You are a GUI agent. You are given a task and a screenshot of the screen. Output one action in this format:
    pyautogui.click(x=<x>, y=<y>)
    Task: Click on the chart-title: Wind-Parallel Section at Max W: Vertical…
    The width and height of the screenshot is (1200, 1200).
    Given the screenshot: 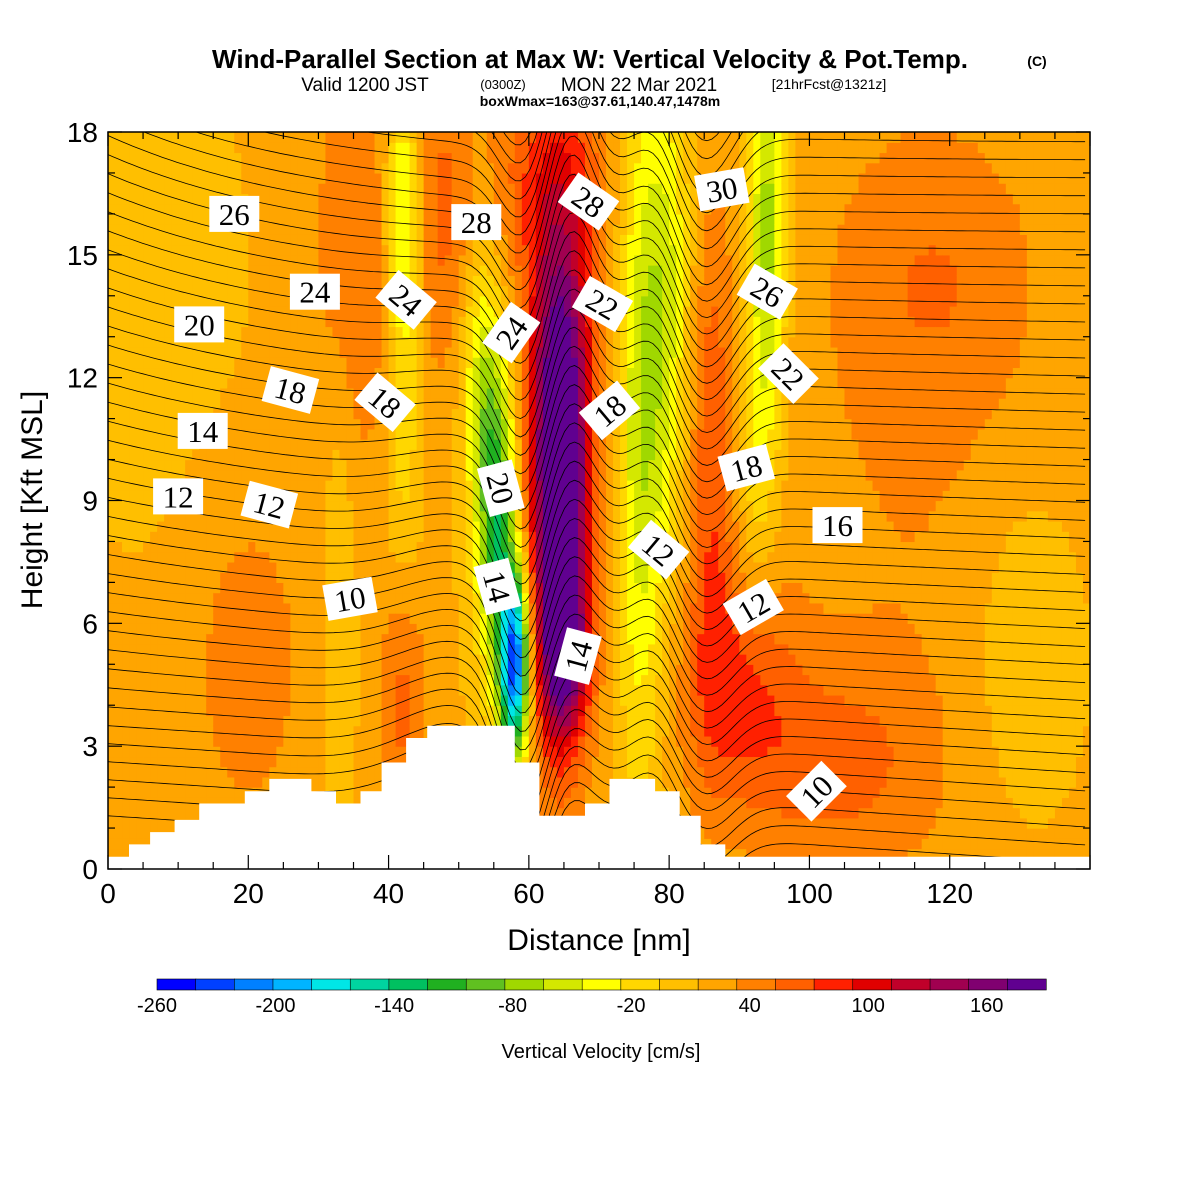 What is the action you would take?
    pyautogui.click(x=590, y=59)
    